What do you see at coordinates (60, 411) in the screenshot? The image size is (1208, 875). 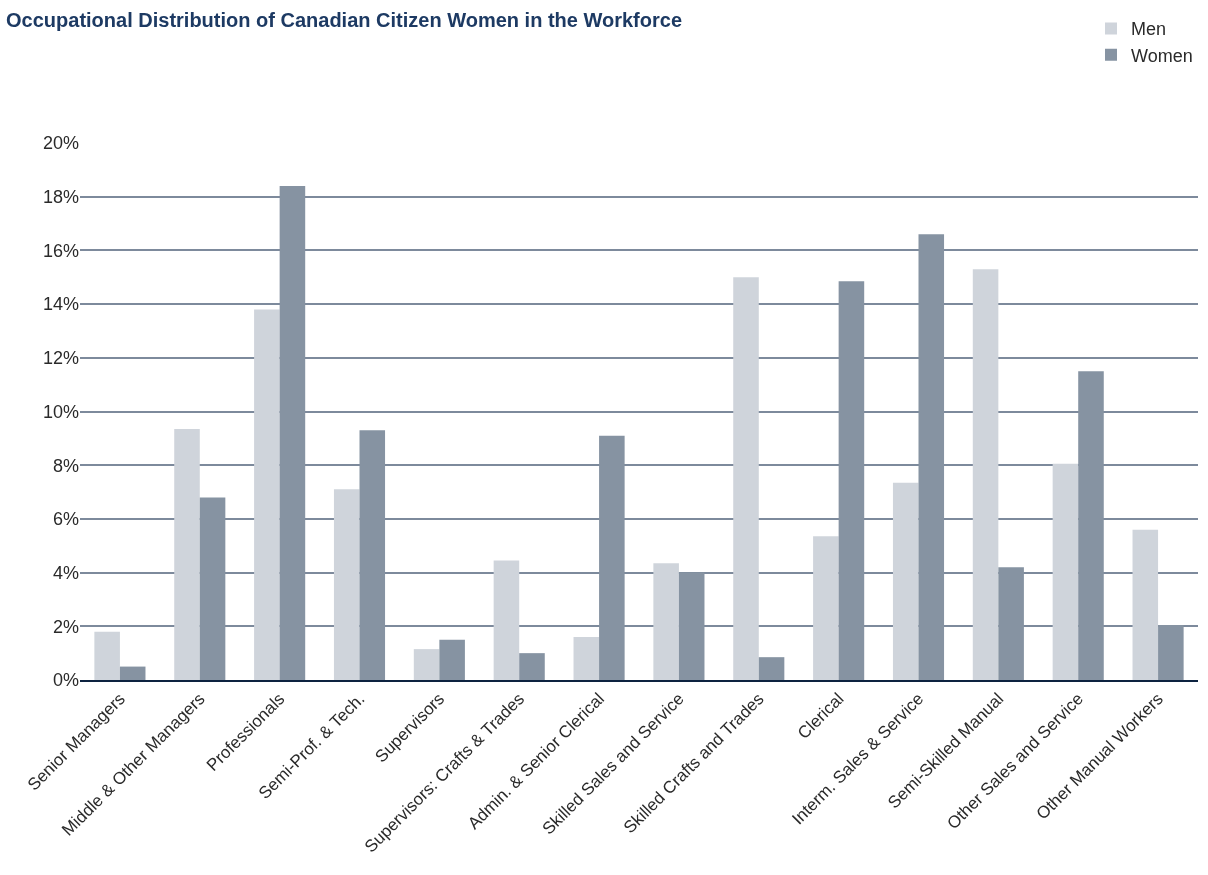 I see `y-tick-label: 10%` at bounding box center [60, 411].